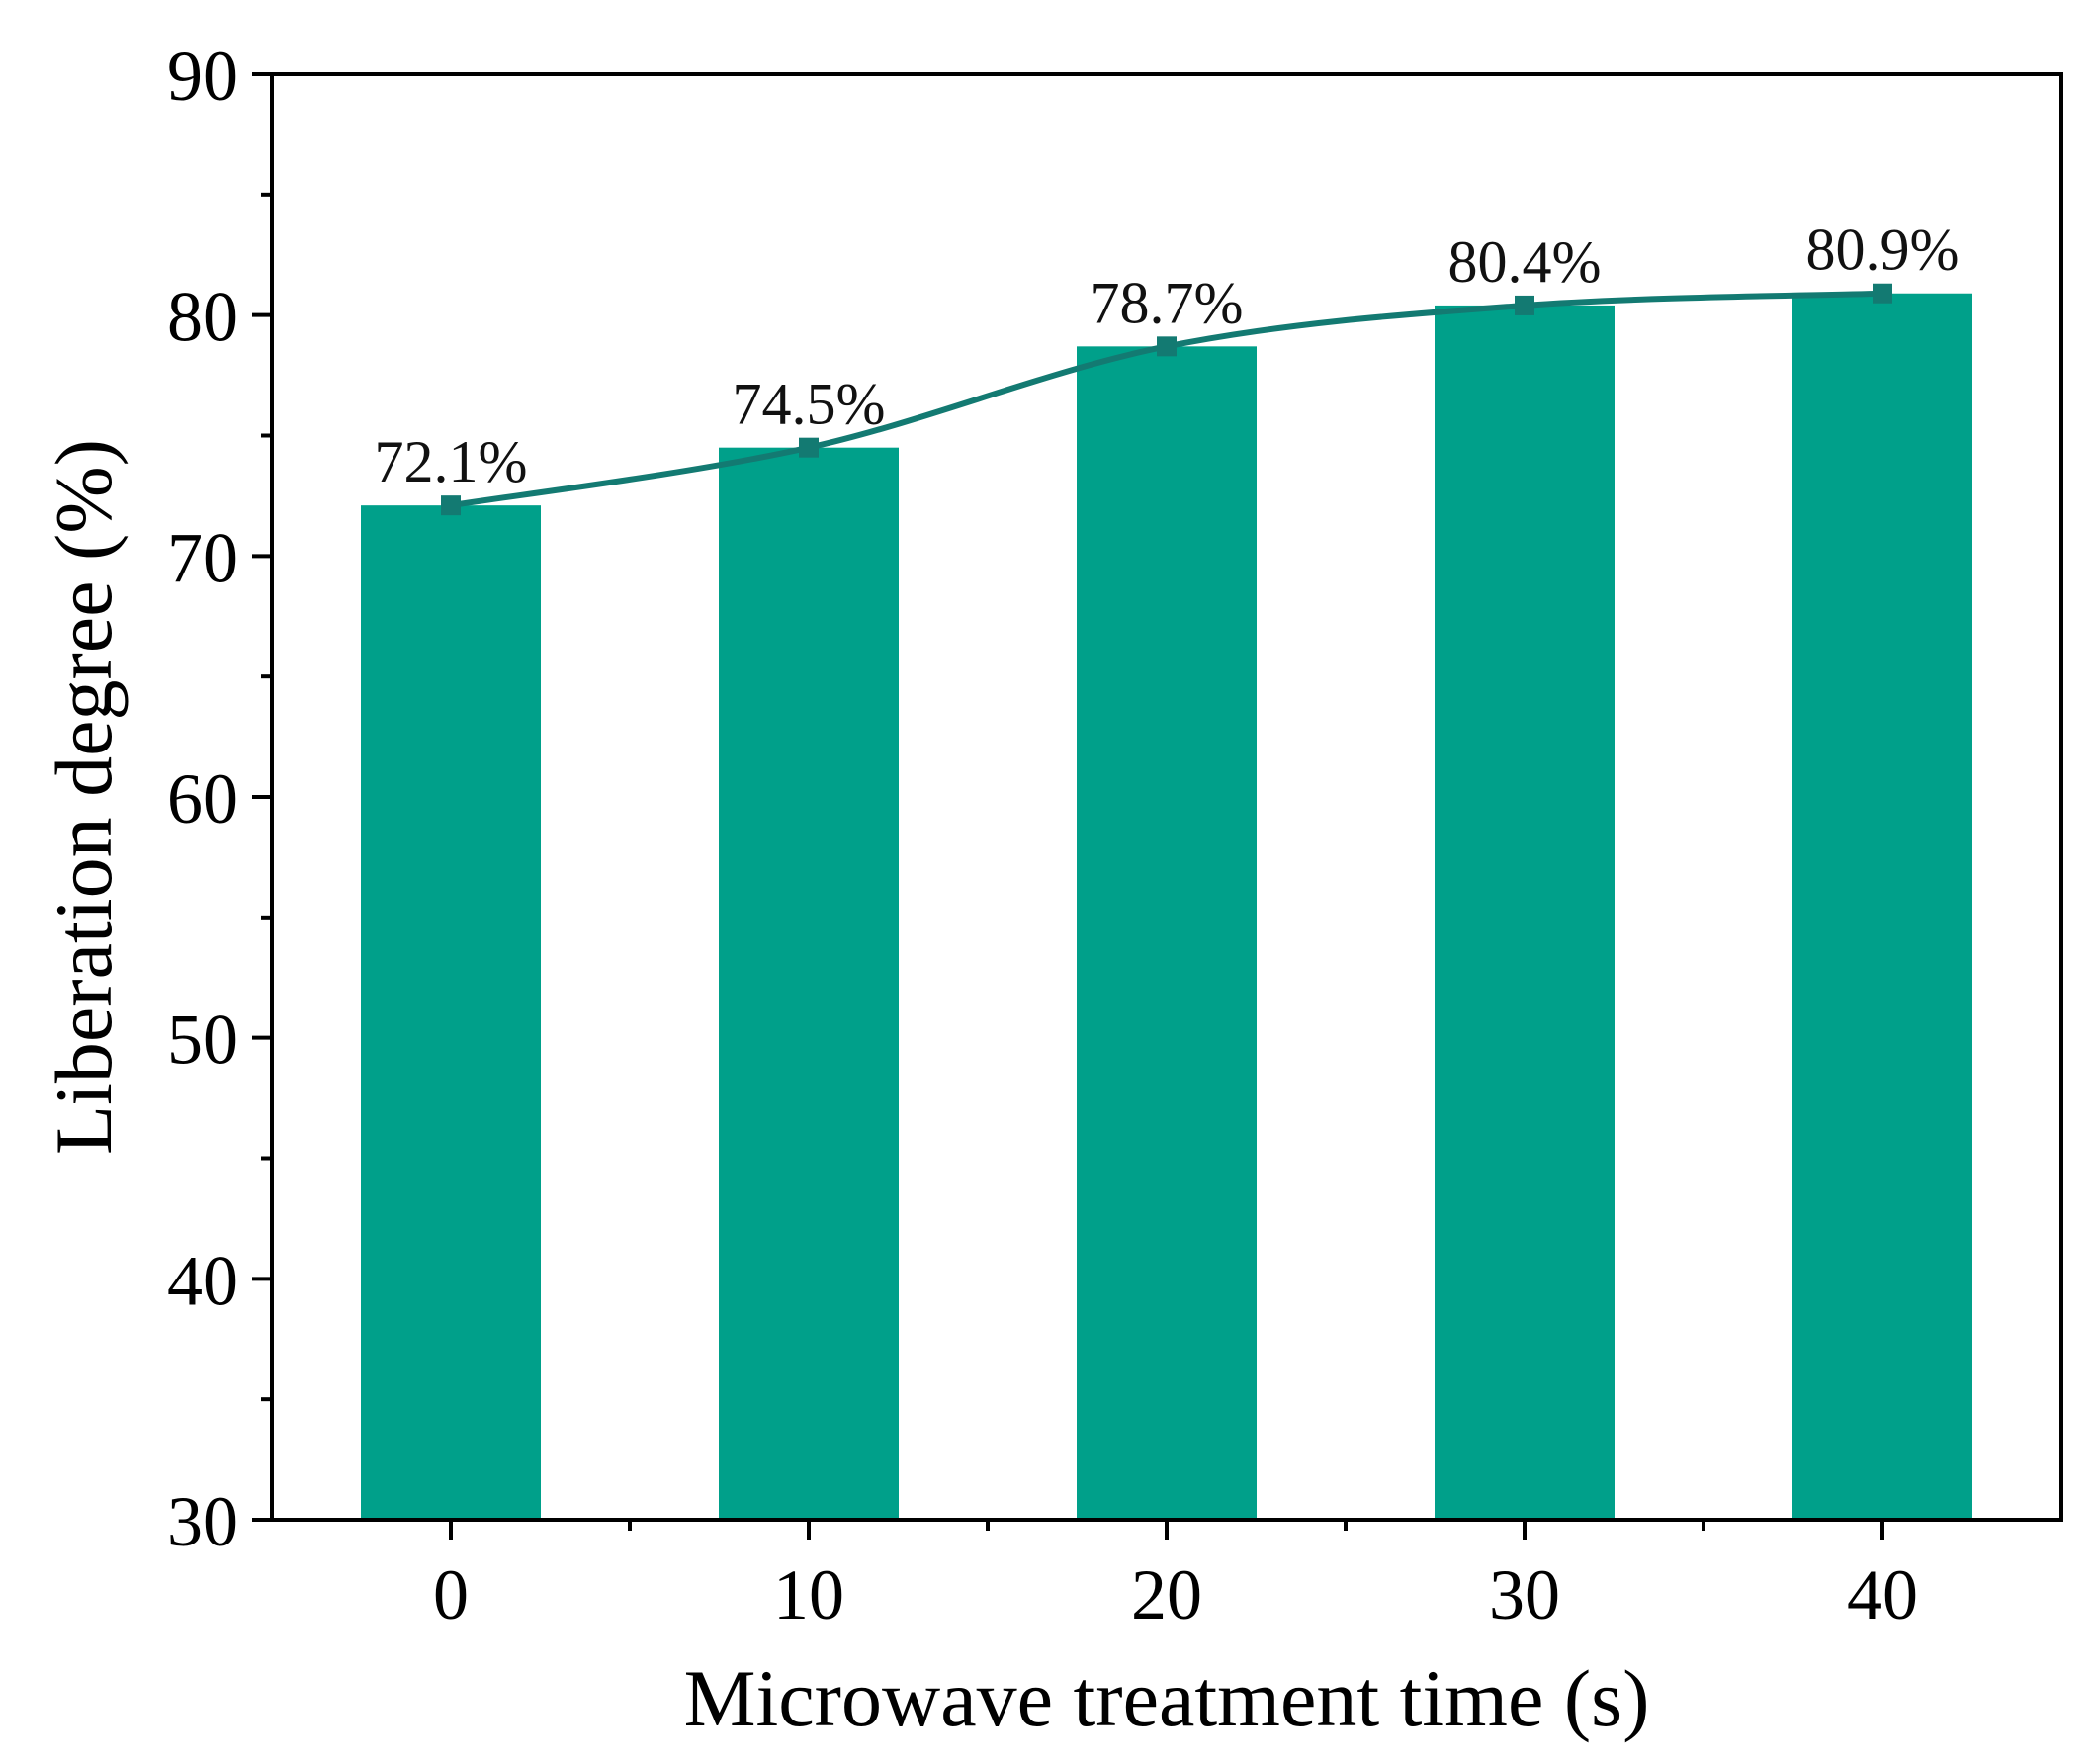 The width and height of the screenshot is (2098, 1764). What do you see at coordinates (451, 462) in the screenshot?
I see `data-label-0: 72.1%` at bounding box center [451, 462].